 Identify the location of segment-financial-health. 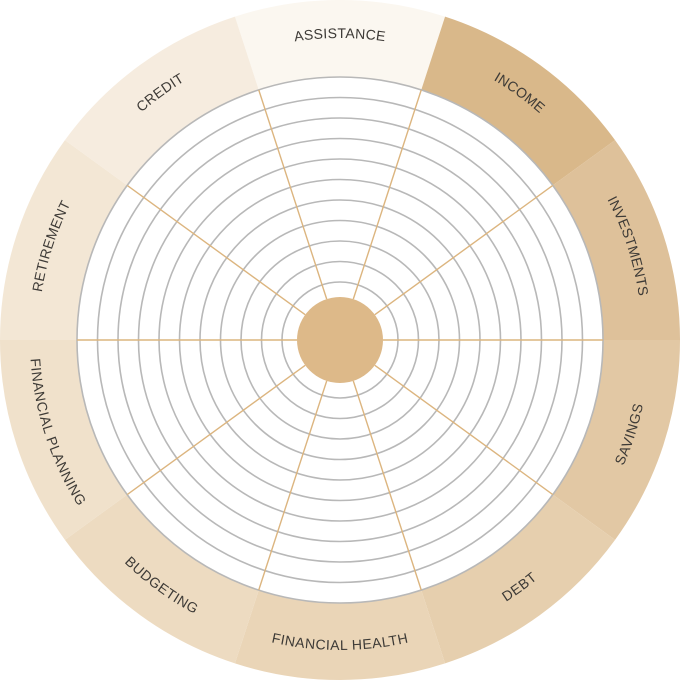
(340, 635).